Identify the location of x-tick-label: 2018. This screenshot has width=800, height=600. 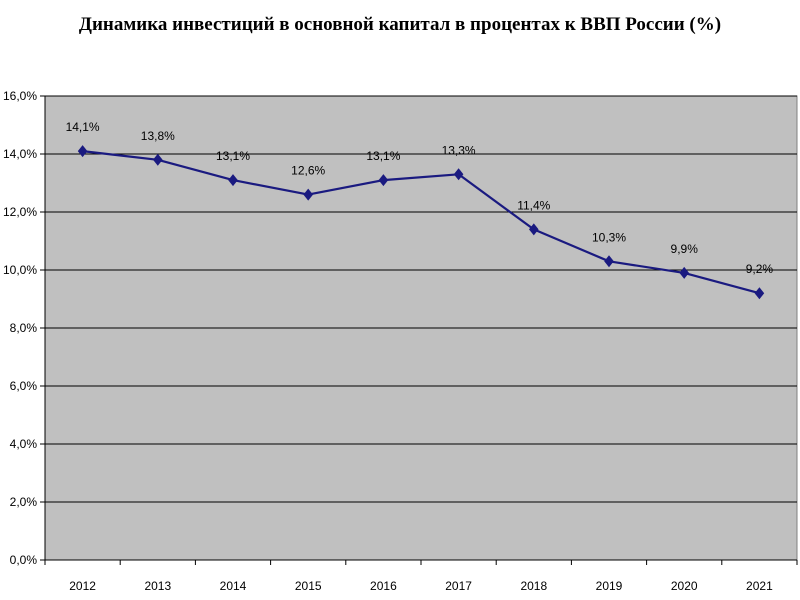
(533, 586).